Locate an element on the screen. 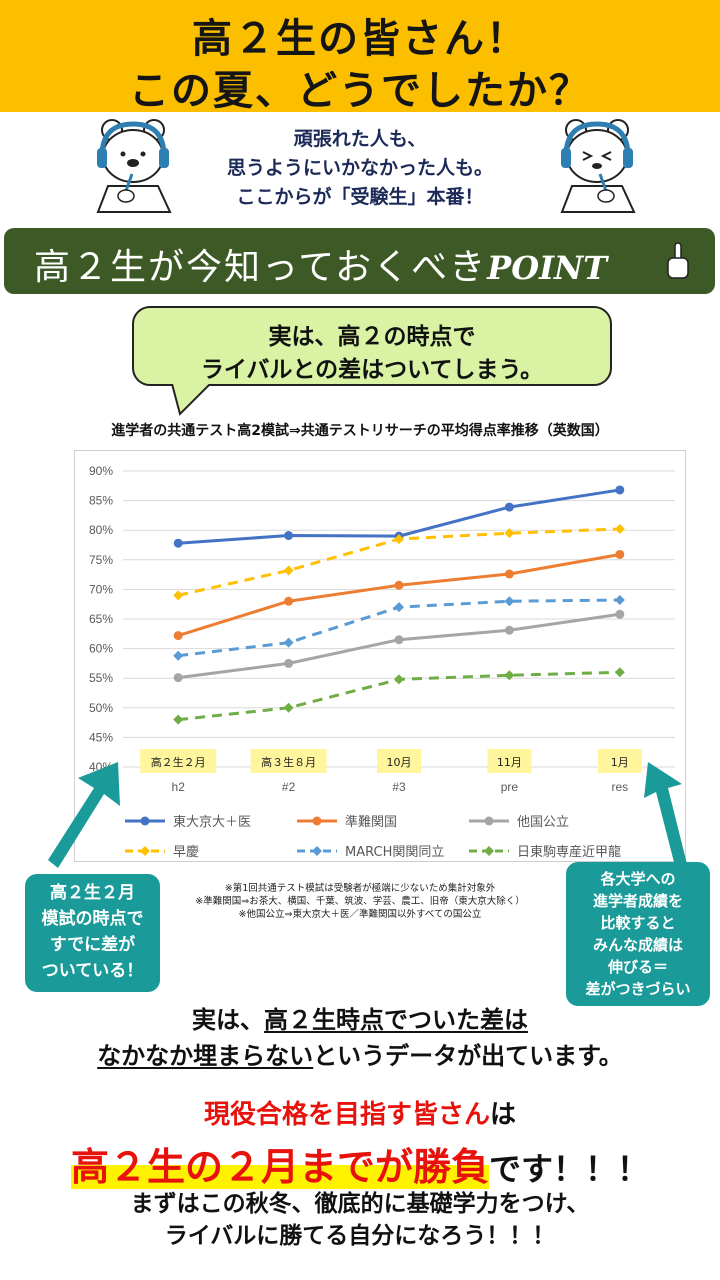 Image resolution: width=720 pixels, height=1280 pixels. x-tick-label: #2 is located at coordinates (289, 787).